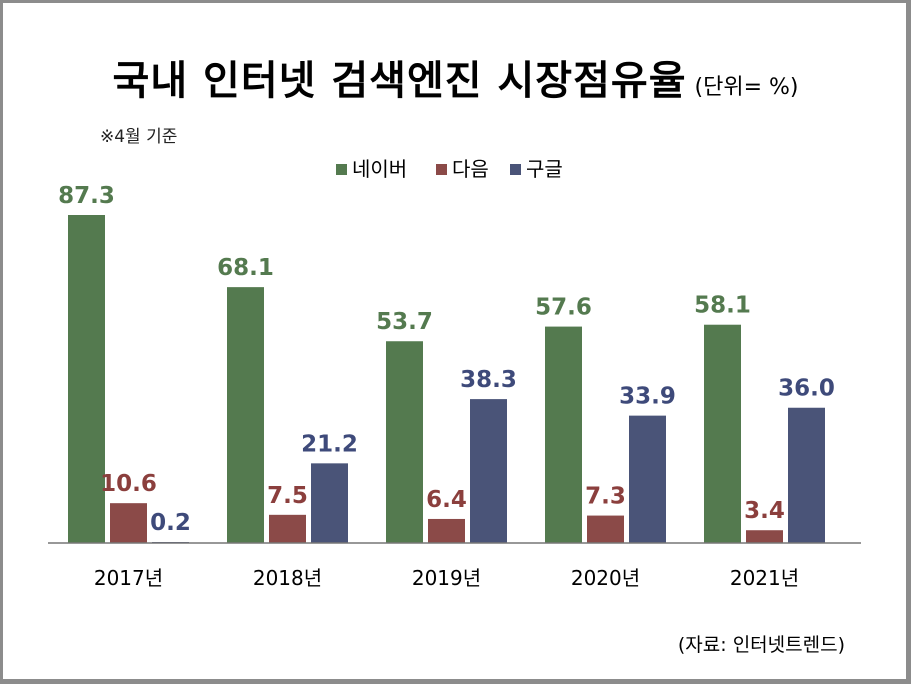  Describe the element at coordinates (139, 137) in the screenshot. I see `basis-note: ※4월 기준` at that location.